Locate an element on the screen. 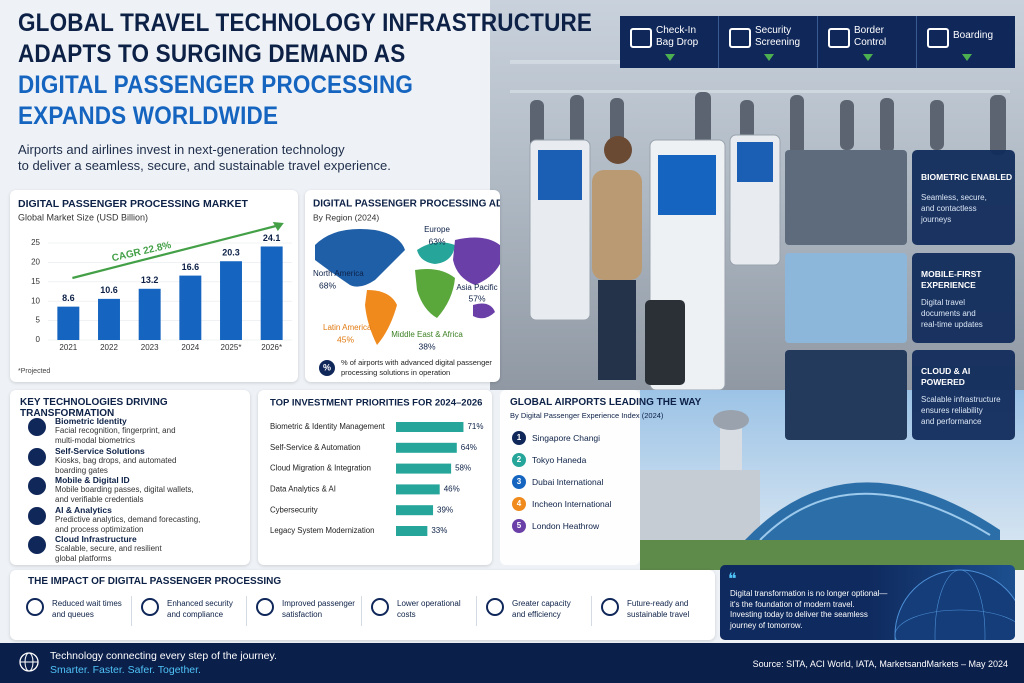  value-label: 8.6 is located at coordinates (68, 298).